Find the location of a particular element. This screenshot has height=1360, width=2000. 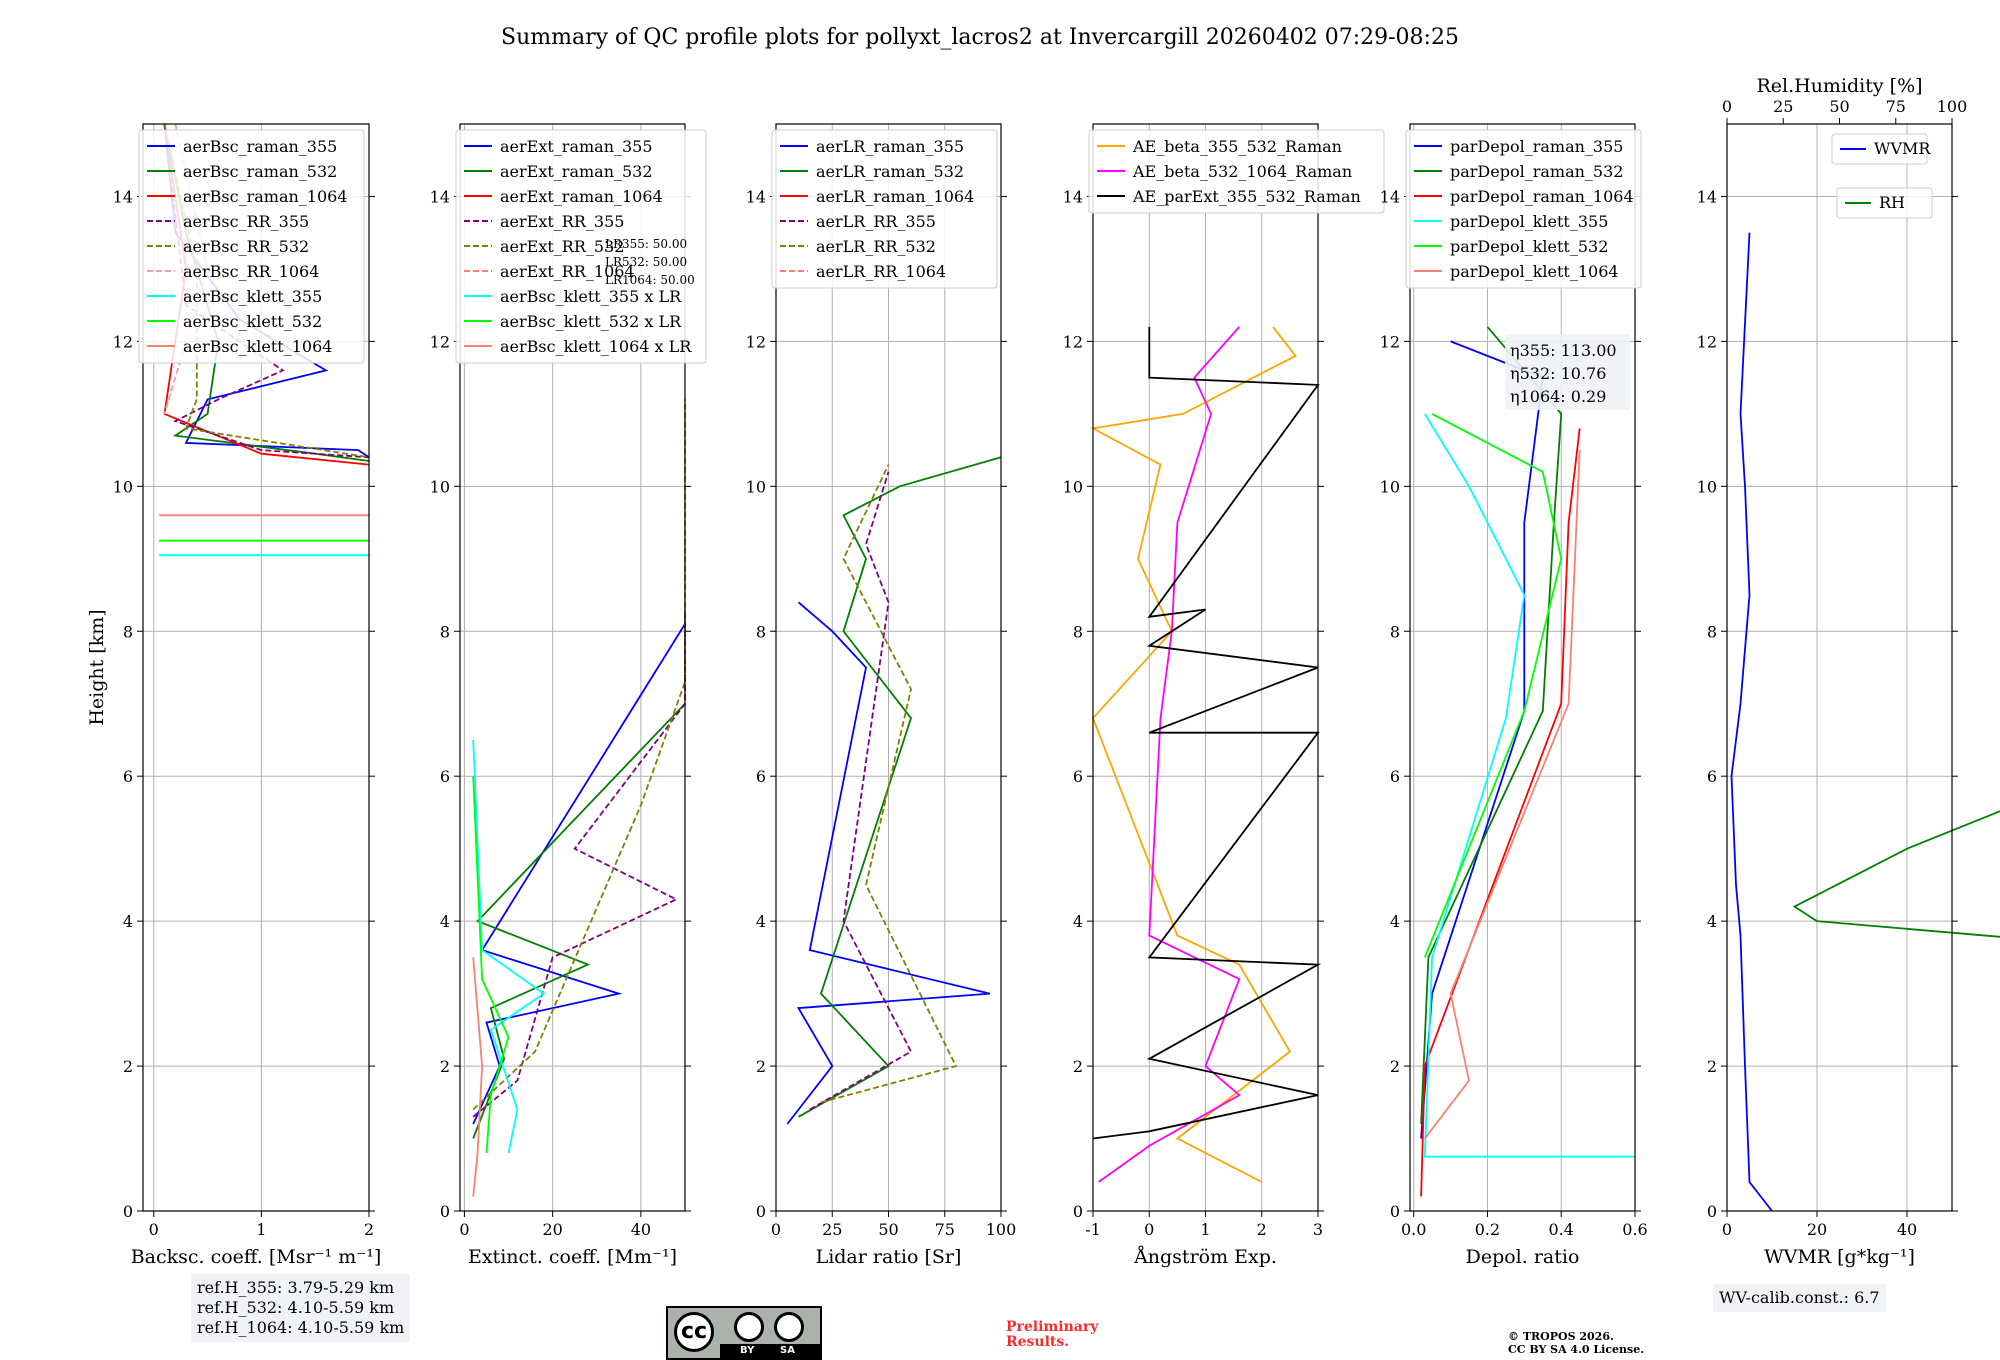

x-tick-label: 40 is located at coordinates (1907, 1229).